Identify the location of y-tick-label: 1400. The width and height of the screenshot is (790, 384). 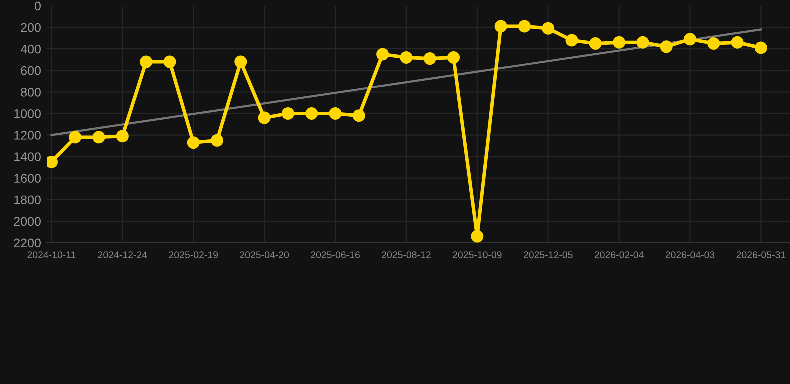
(27, 157).